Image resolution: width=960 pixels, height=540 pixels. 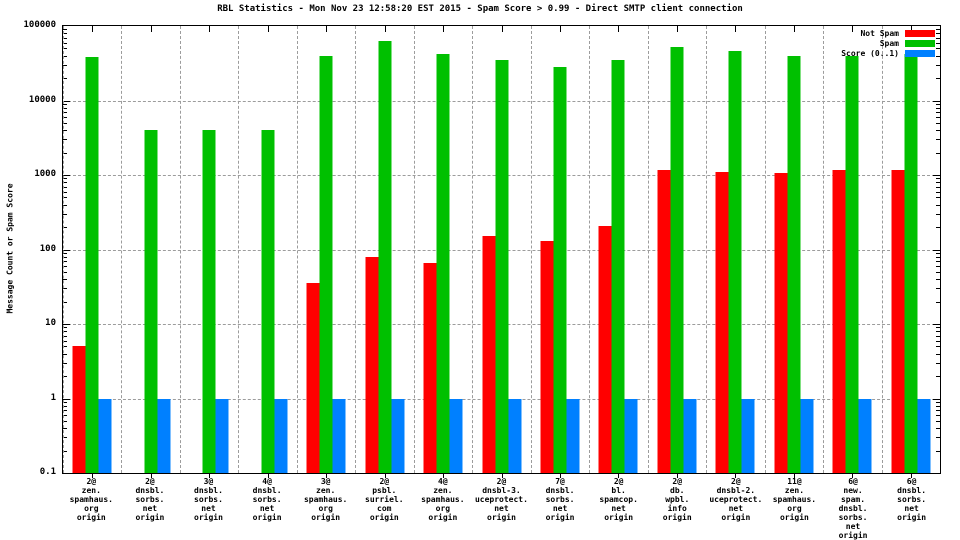 What do you see at coordinates (91, 490) in the screenshot?
I see `x-label-line: zen.` at bounding box center [91, 490].